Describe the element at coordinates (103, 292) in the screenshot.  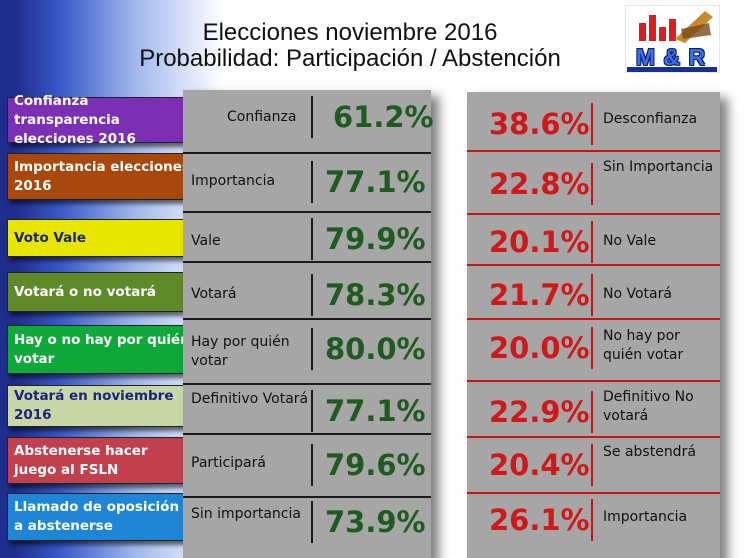
I see `question-label: Votará o no votará` at that location.